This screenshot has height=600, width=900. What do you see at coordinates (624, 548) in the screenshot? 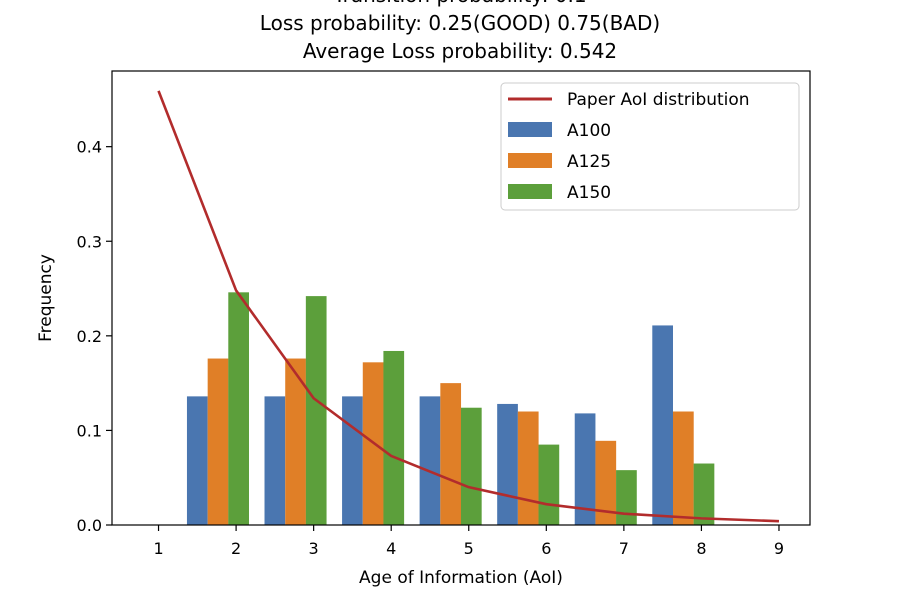
I see `x-tick-label: 7` at bounding box center [624, 548].